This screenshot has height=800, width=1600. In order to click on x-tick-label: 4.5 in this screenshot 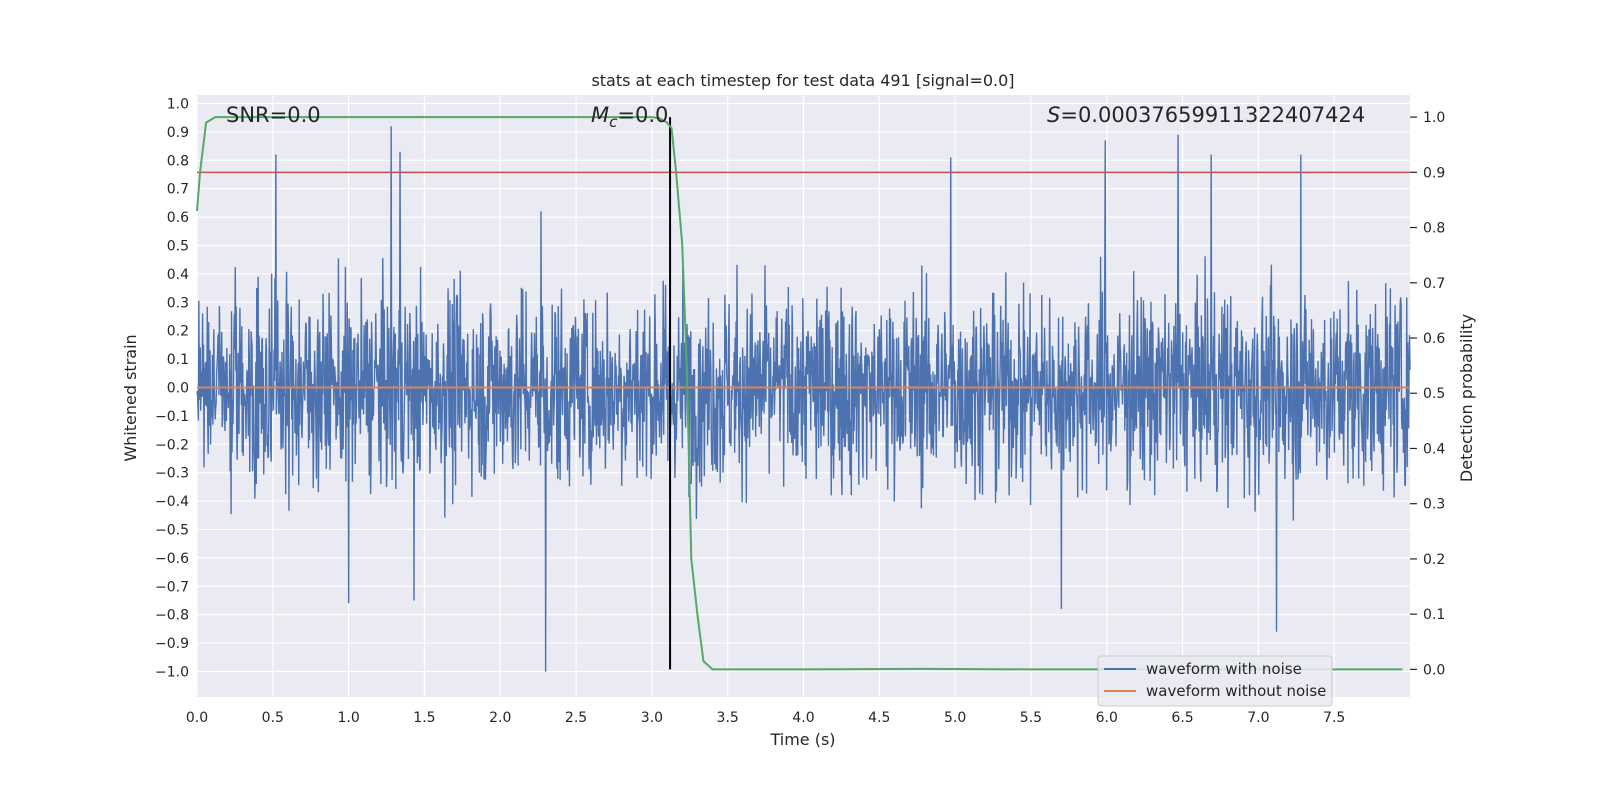, I will do `click(879, 718)`.